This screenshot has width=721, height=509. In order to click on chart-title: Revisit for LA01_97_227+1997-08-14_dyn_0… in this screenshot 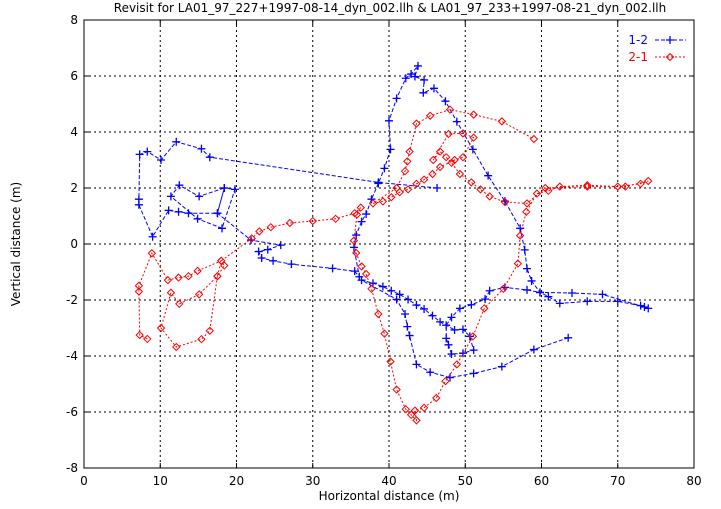, I will do `click(390, 8)`.